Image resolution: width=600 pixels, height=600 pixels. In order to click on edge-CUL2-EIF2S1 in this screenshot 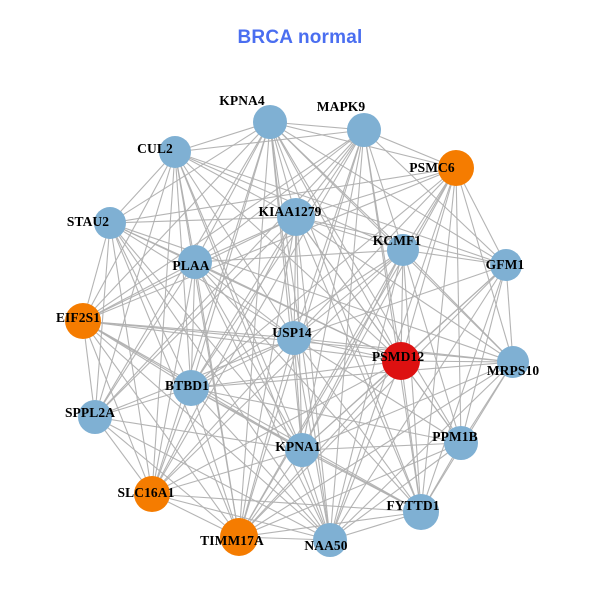, I will do `click(129, 236)`.